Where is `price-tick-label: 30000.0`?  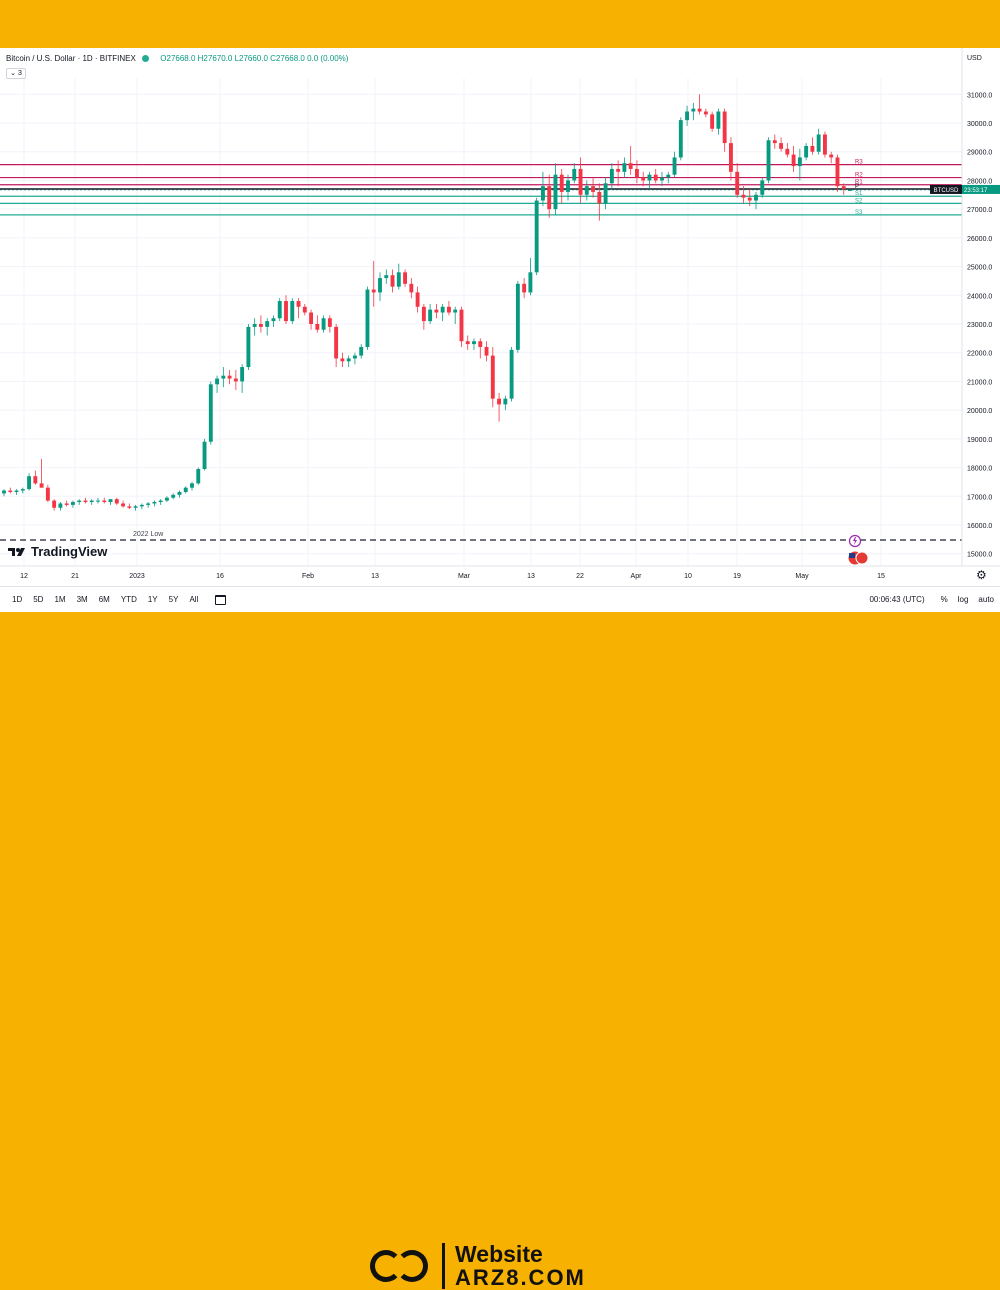 price-tick-label: 30000.0 is located at coordinates (979, 124).